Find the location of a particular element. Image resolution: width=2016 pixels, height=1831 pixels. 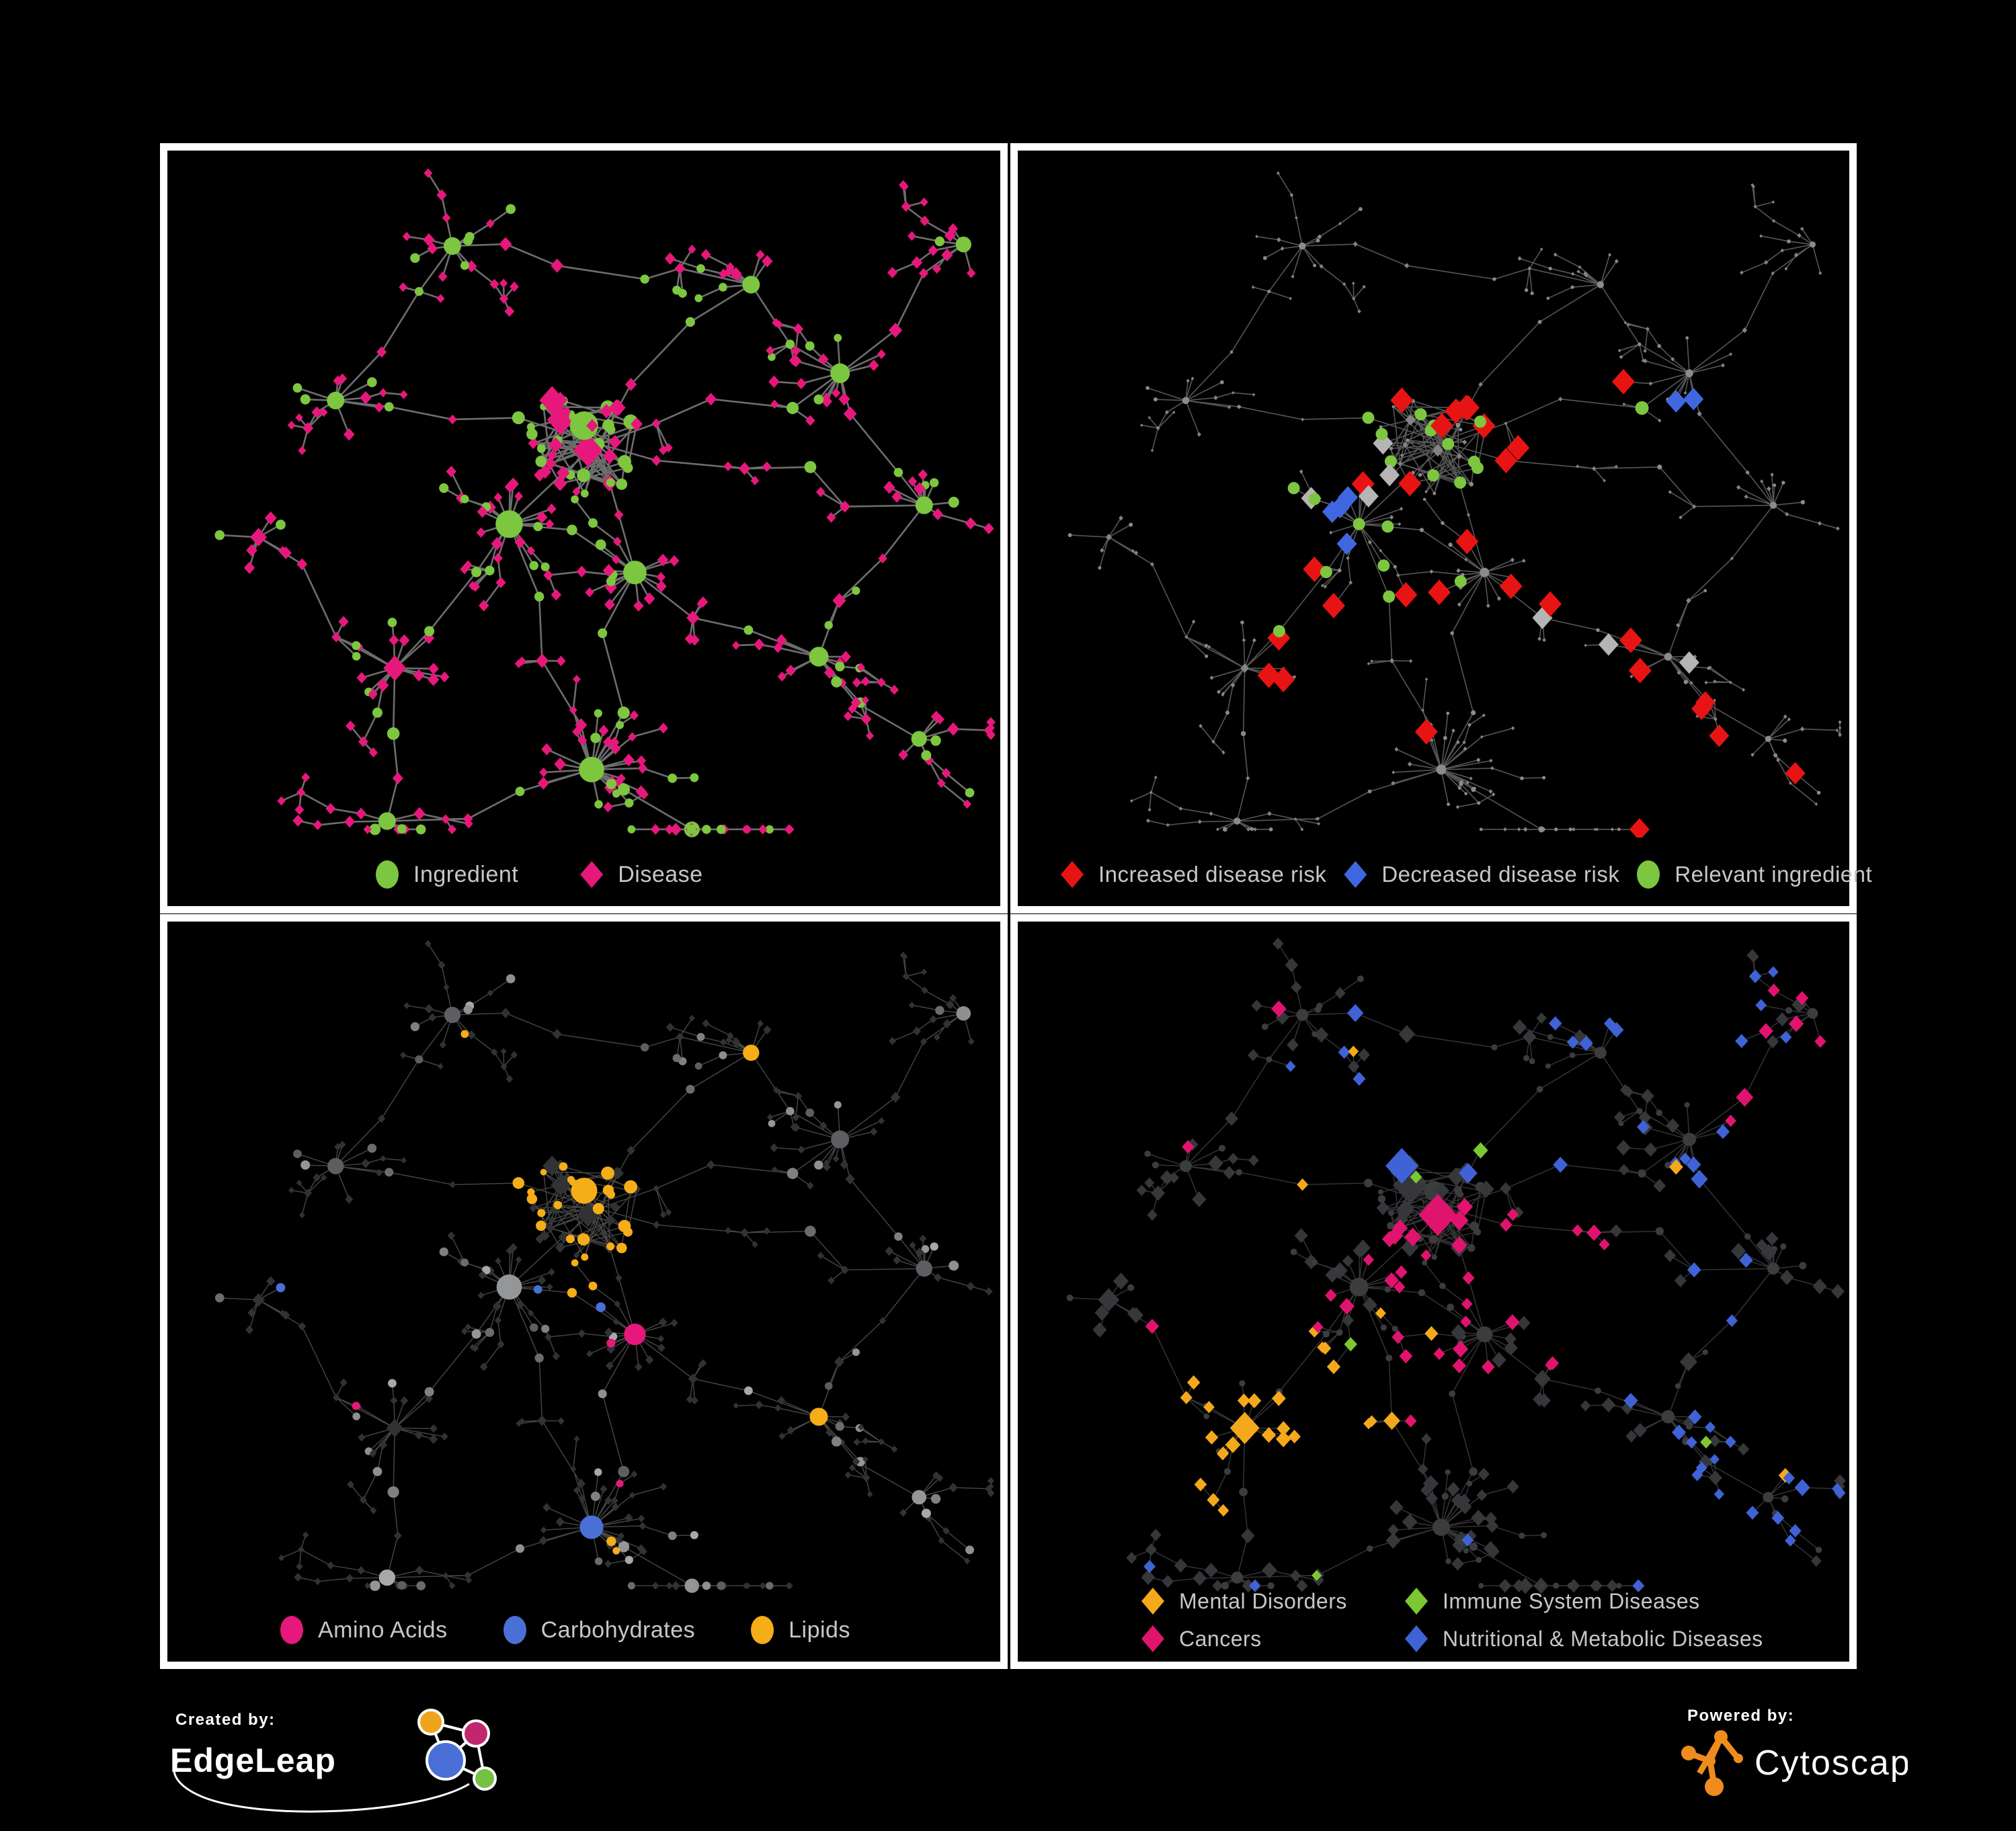

legend-item: Disease is located at coordinates (641, 874).